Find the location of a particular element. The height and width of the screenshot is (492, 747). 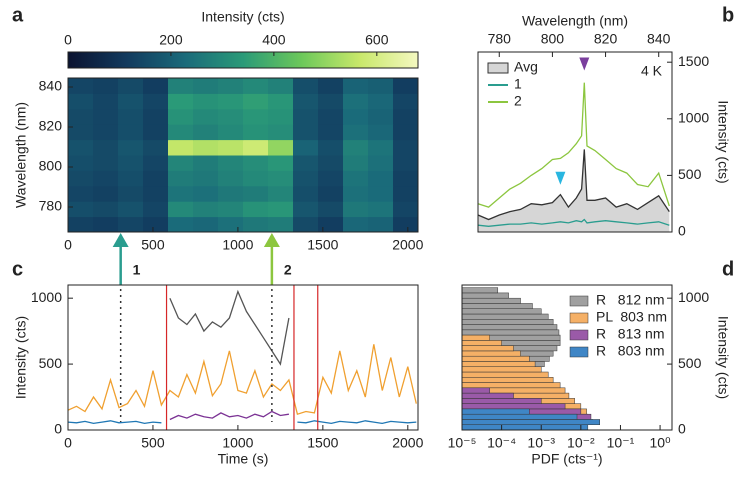

x-tick-label: 500 is located at coordinates (153, 443).